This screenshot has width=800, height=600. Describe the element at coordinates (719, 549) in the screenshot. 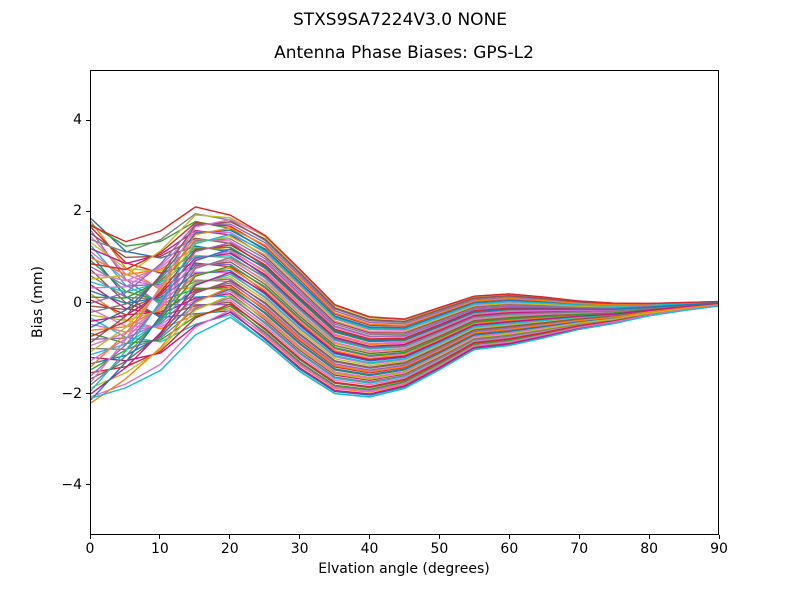

I see `x-tick-label: 90` at that location.